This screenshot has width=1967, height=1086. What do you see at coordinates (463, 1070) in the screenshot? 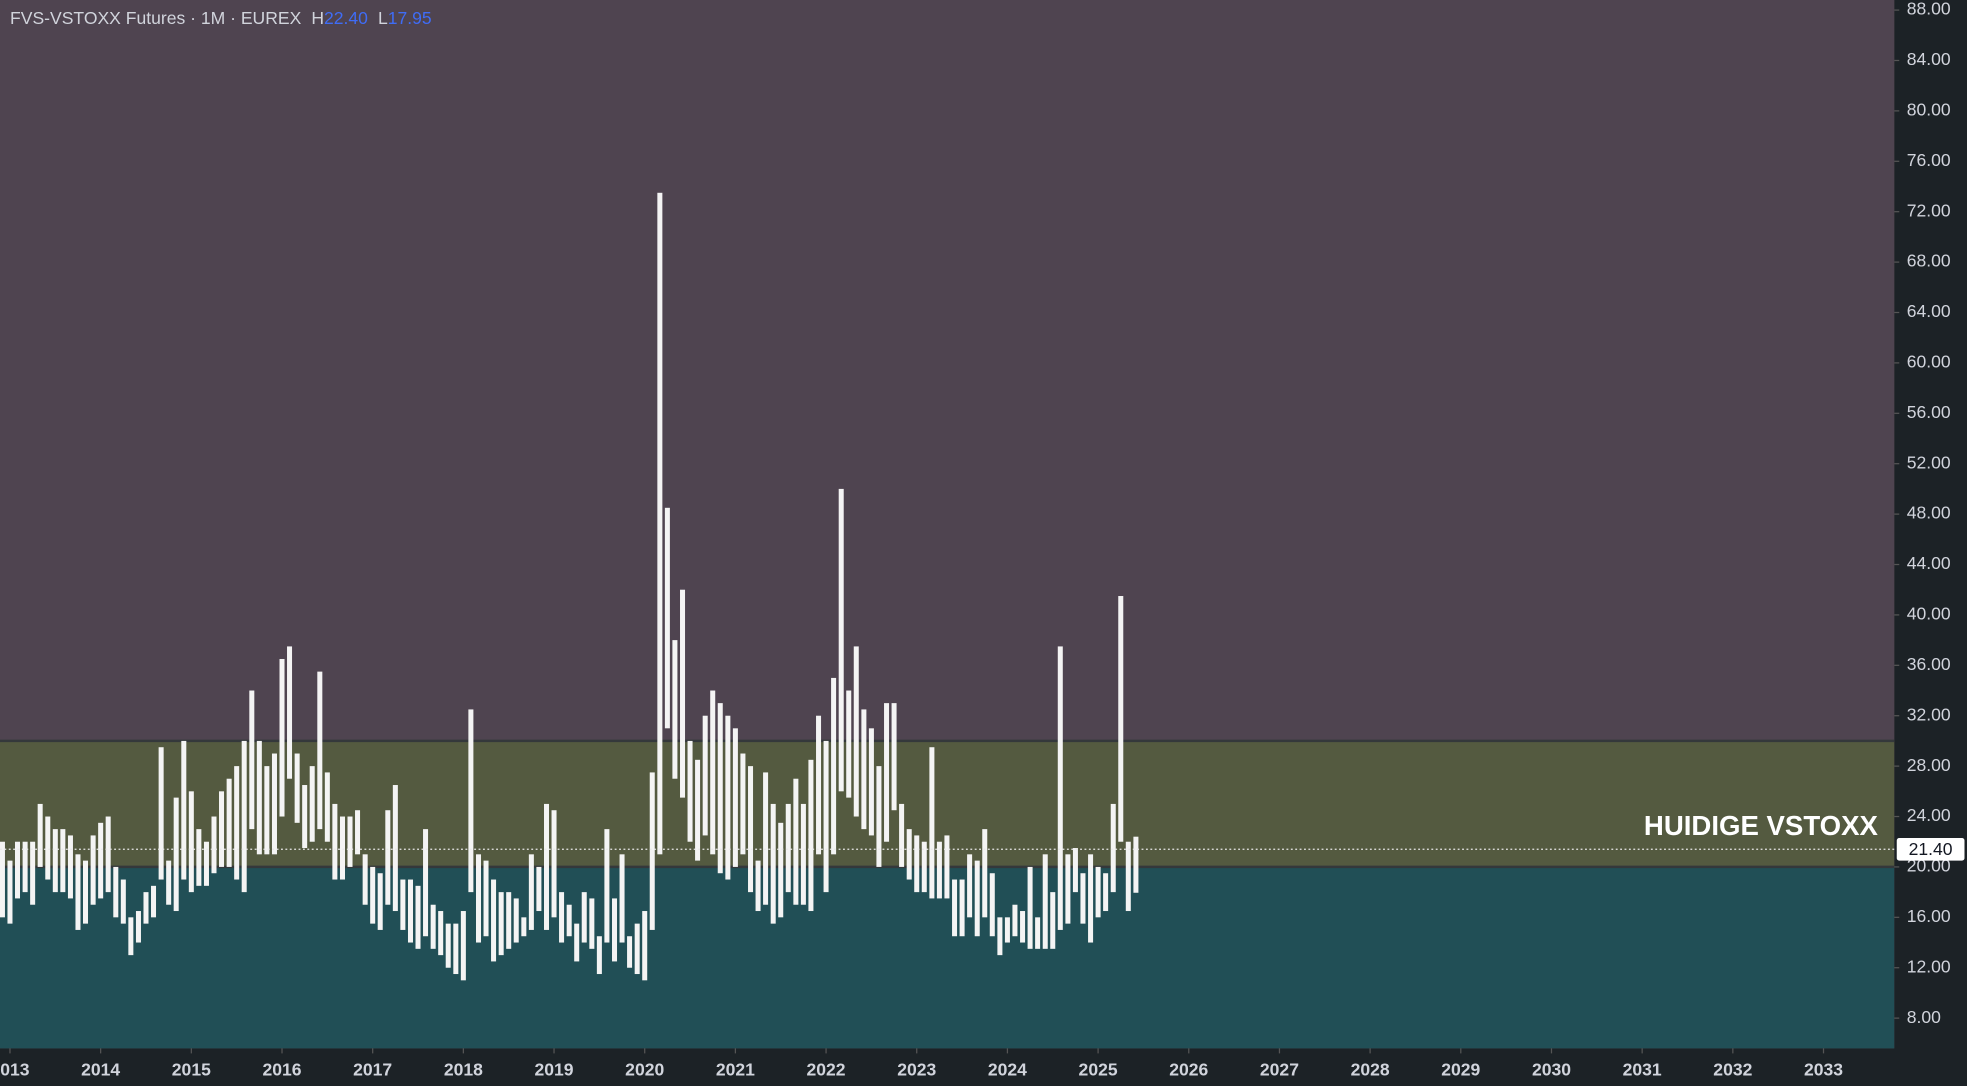
I see `x-tick-label: 2018` at bounding box center [463, 1070].